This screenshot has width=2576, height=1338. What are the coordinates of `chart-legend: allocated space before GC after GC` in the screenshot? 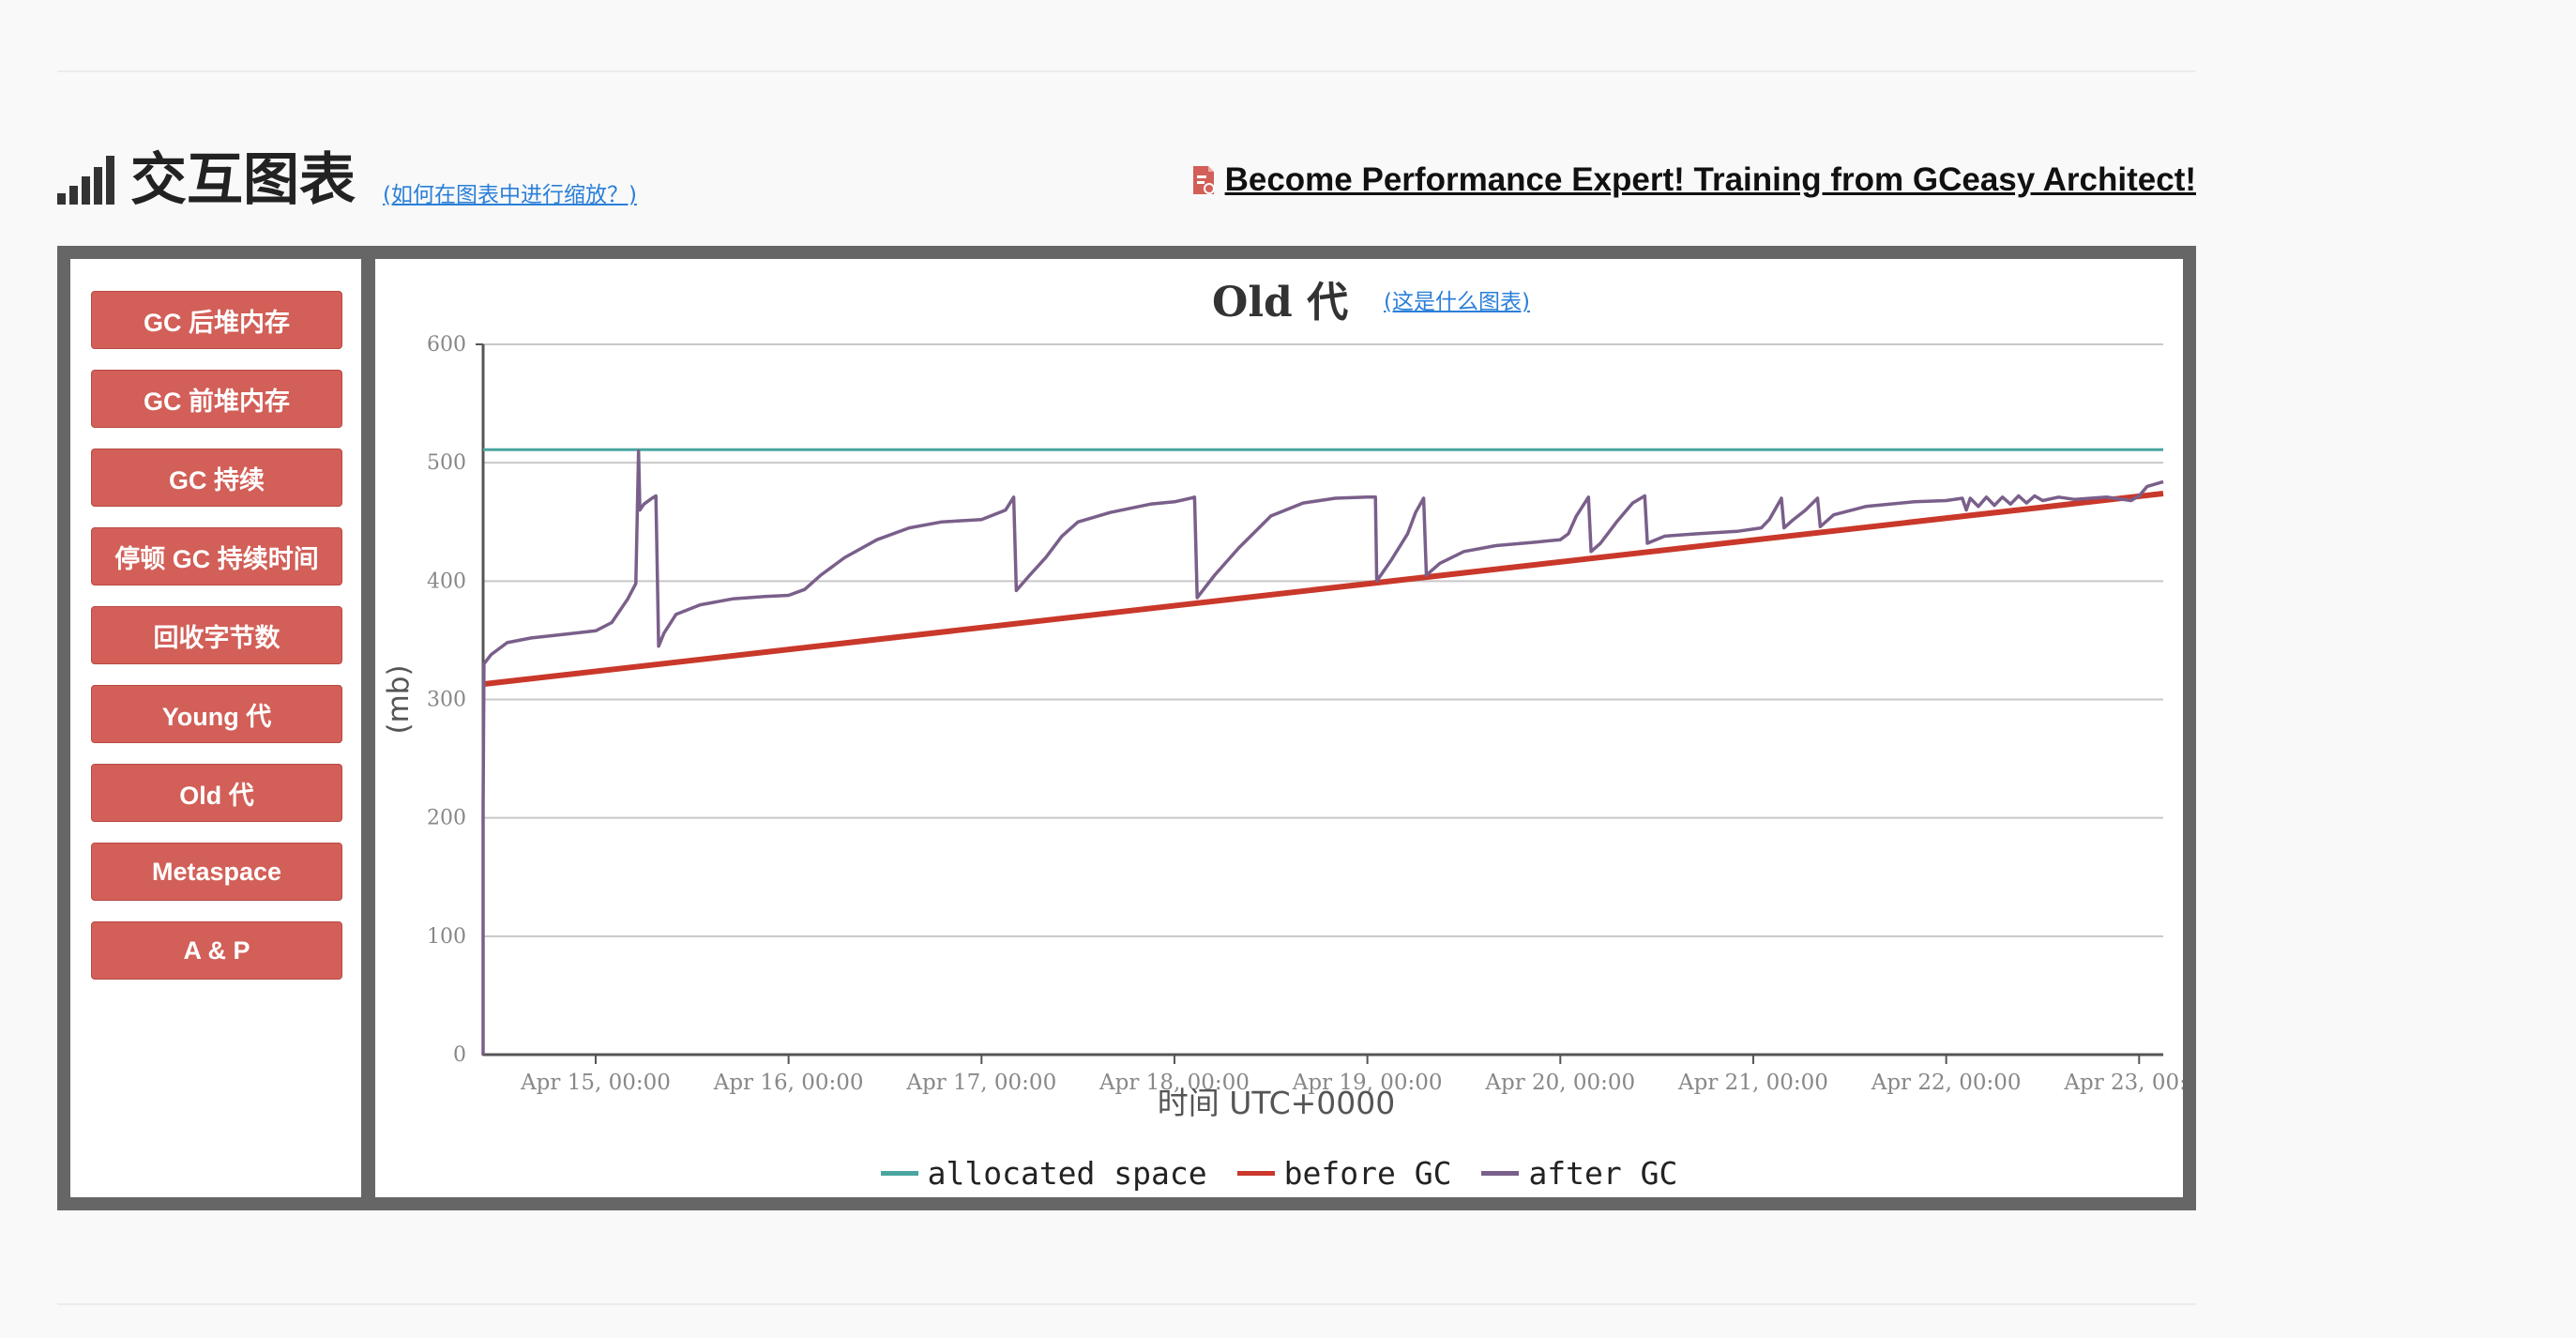 It's located at (1279, 1173).